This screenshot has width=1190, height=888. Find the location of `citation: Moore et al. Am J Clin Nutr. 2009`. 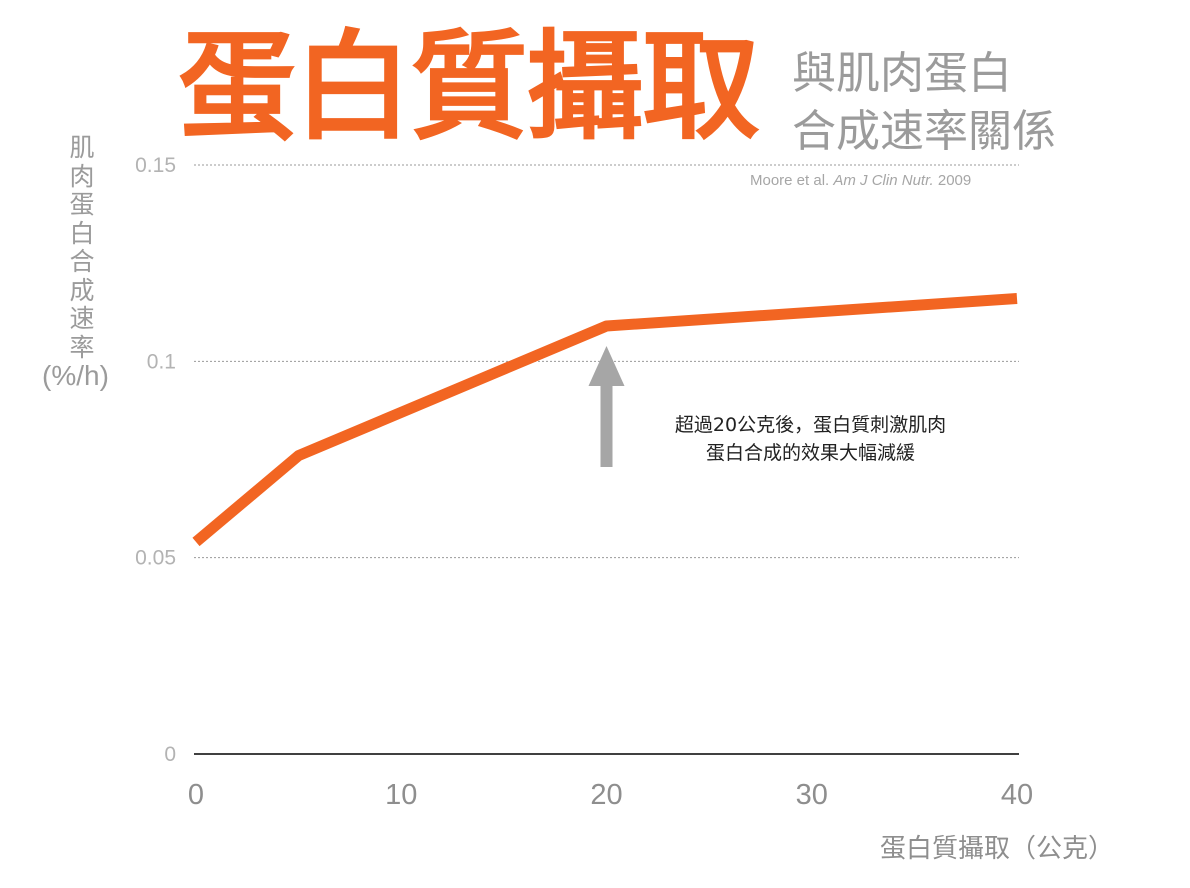

citation: Moore et al. Am J Clin Nutr. 2009 is located at coordinates (860, 180).